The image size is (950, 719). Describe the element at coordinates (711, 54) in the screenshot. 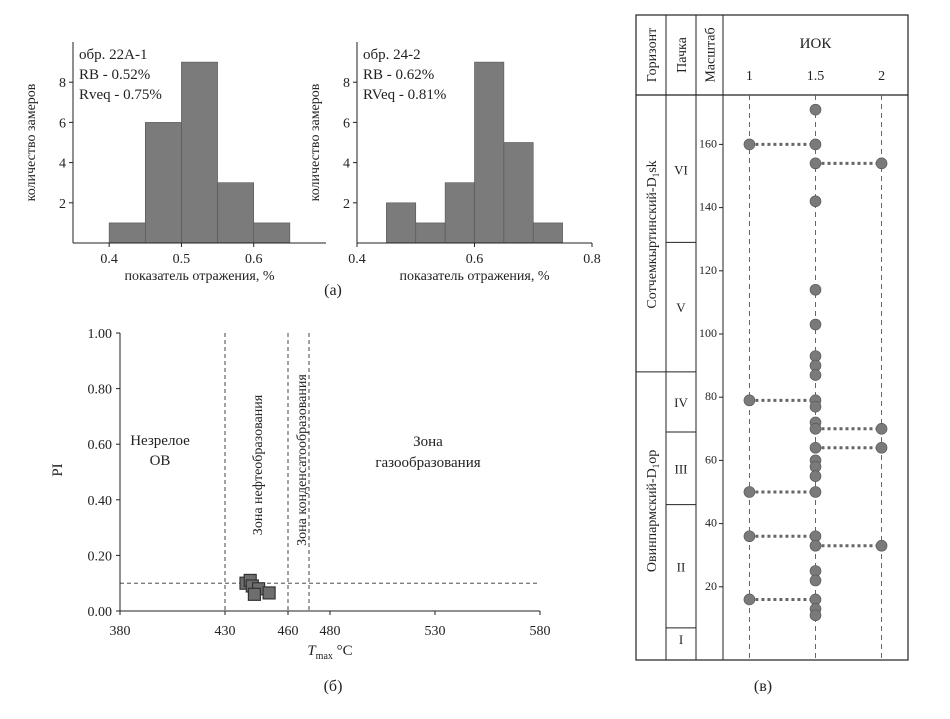

I see `header-scale: Масштаб` at that location.